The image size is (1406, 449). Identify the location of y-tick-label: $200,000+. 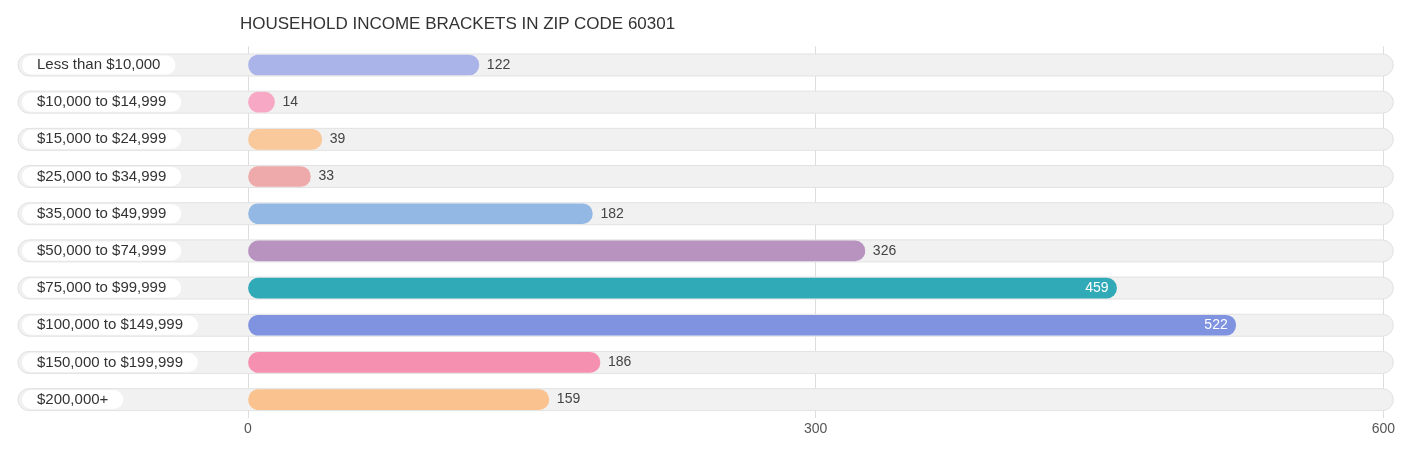
(73, 398).